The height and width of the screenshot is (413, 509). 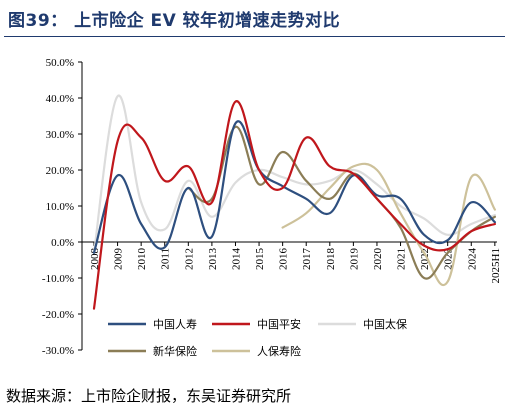 I want to click on y-tick-label: 20.0%, so click(x=60, y=171).